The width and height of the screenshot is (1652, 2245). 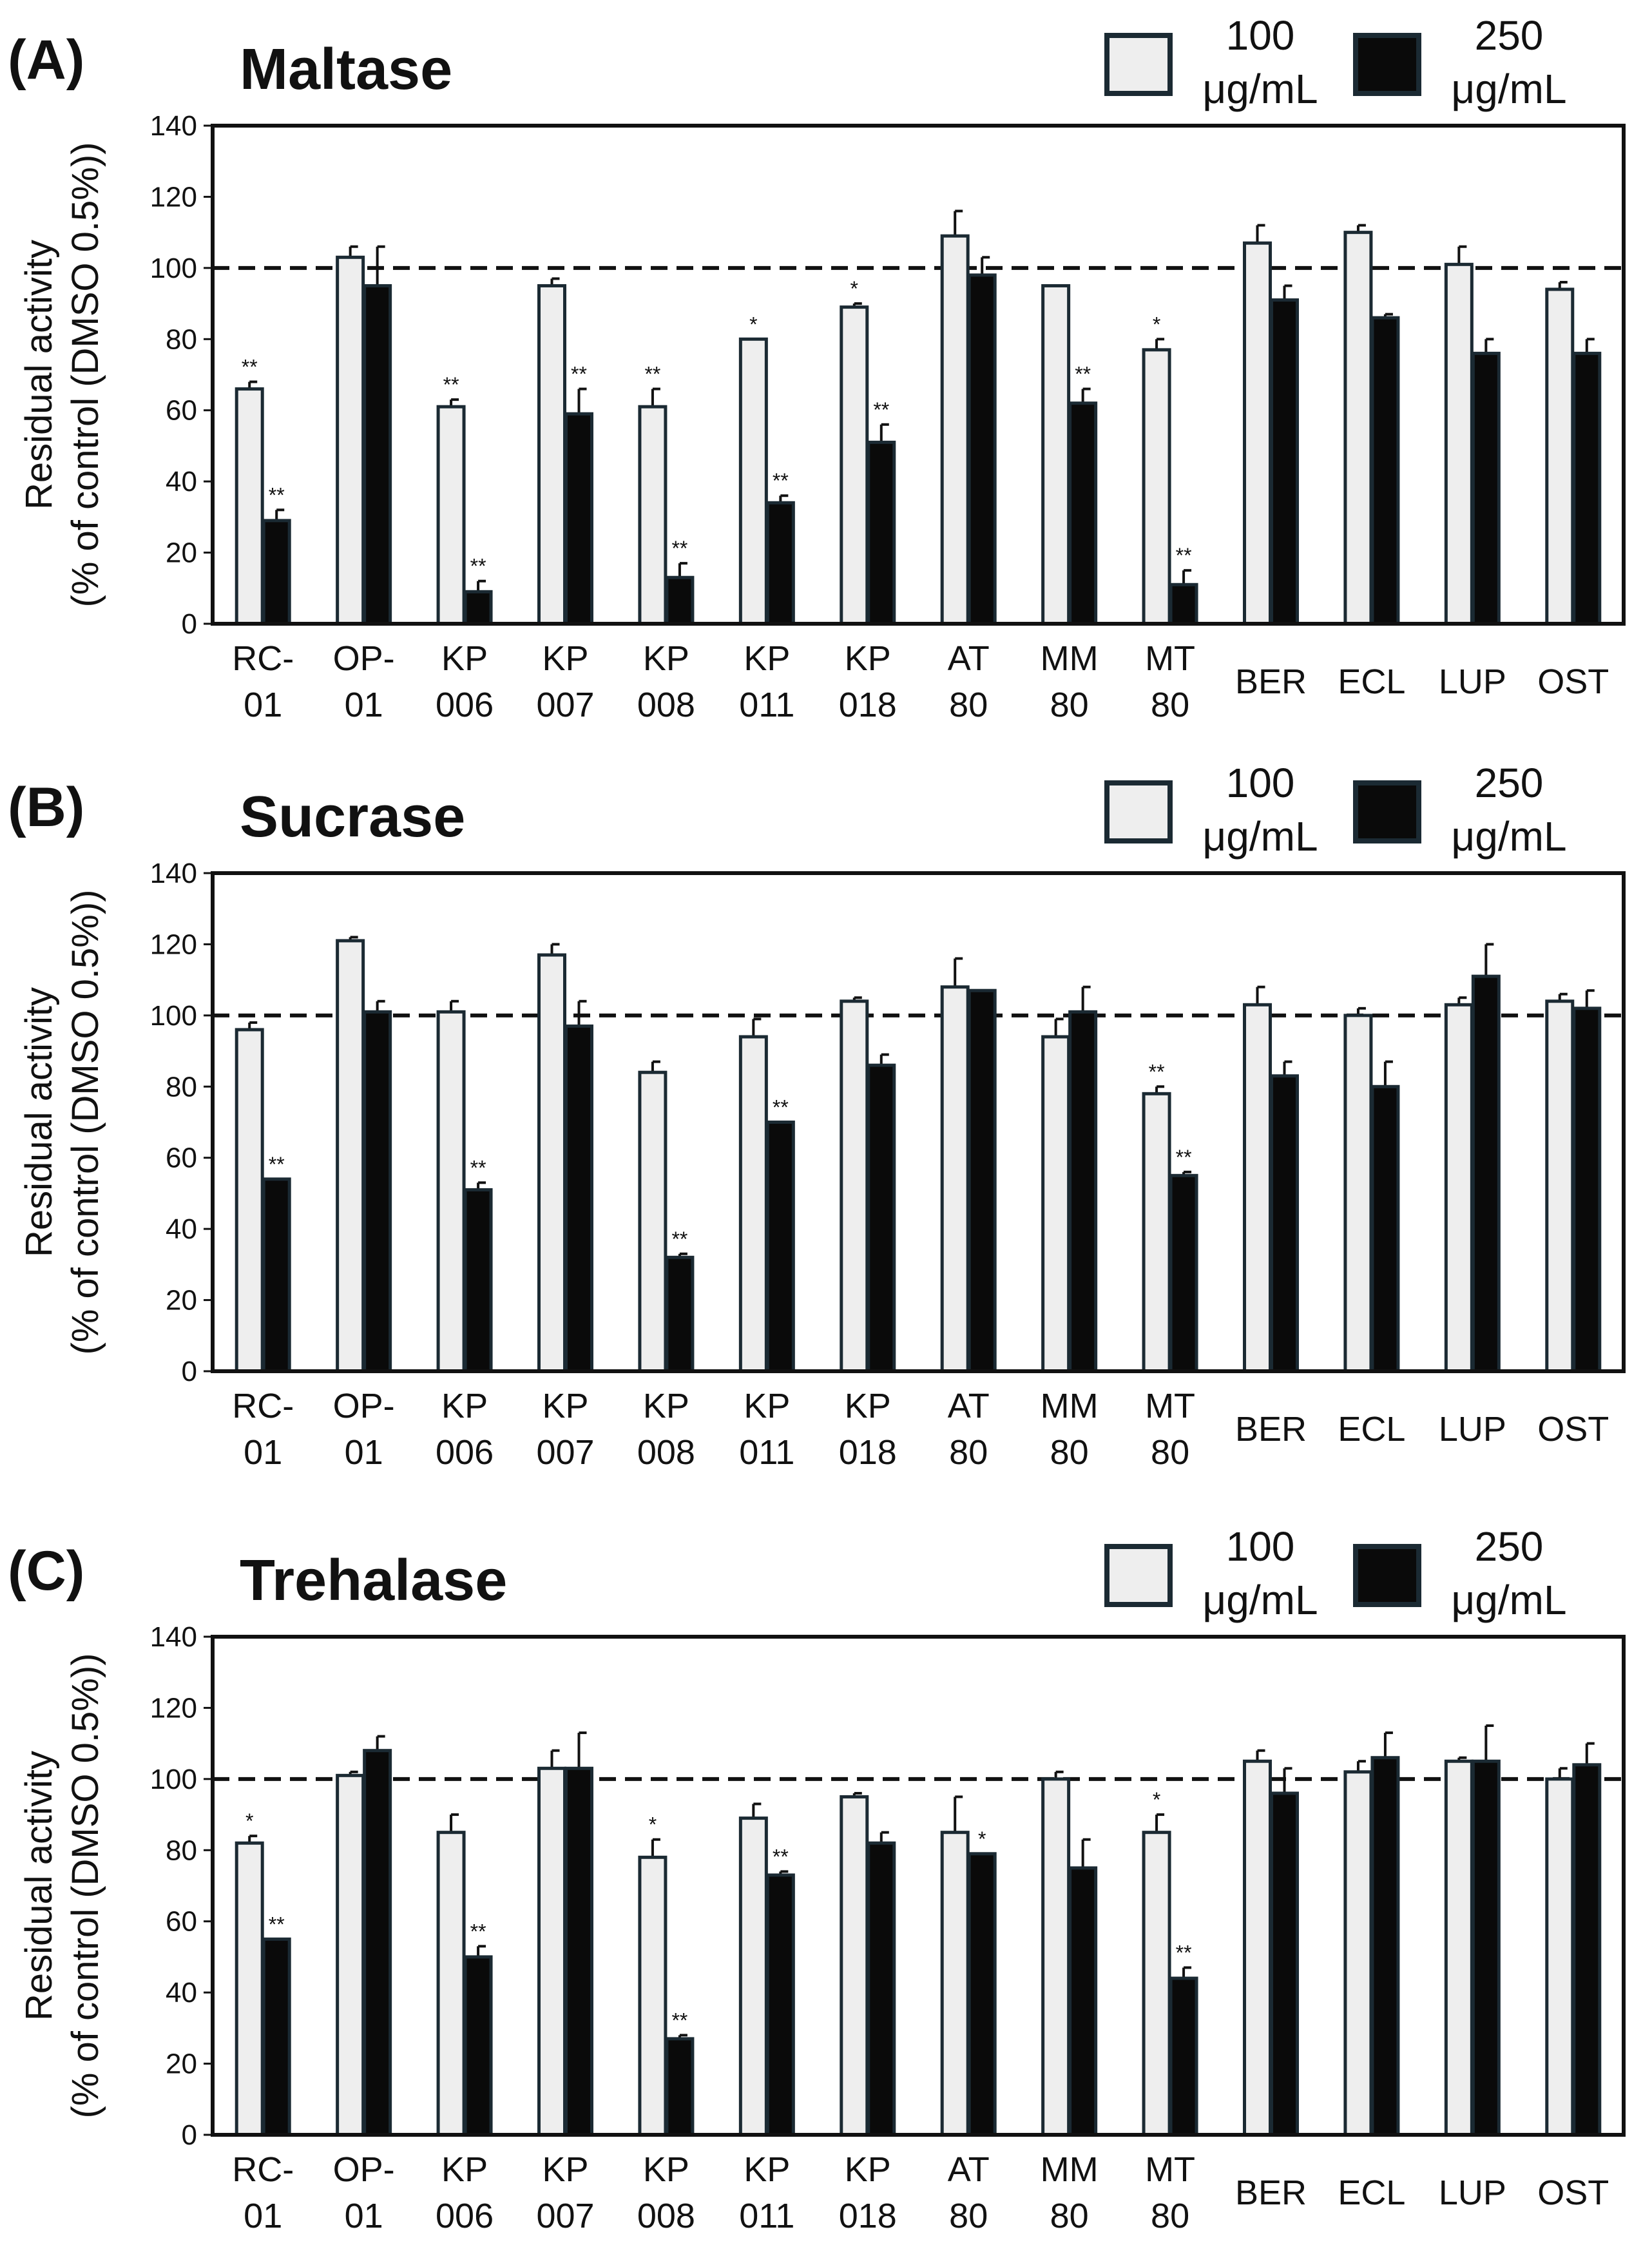 I want to click on y-tick-label: 0, so click(x=189, y=624).